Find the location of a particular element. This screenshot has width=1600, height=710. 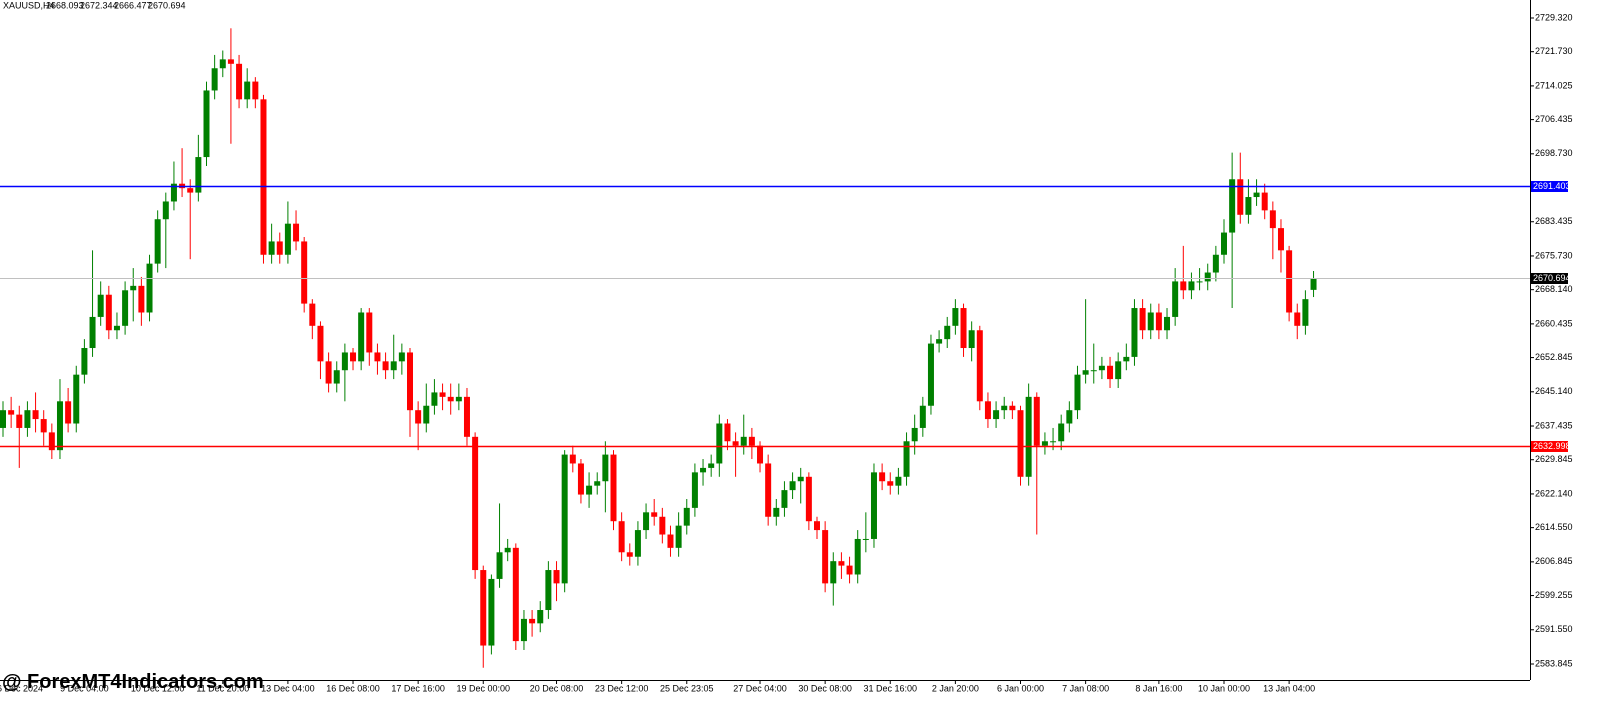

x-tick-label: 10 Jan 00:00 is located at coordinates (1224, 688).